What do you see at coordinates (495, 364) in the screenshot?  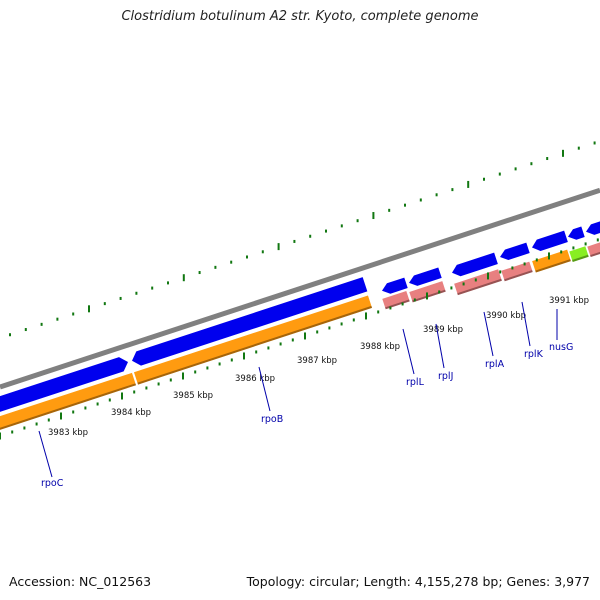 I see `gene-label: rplA` at bounding box center [495, 364].